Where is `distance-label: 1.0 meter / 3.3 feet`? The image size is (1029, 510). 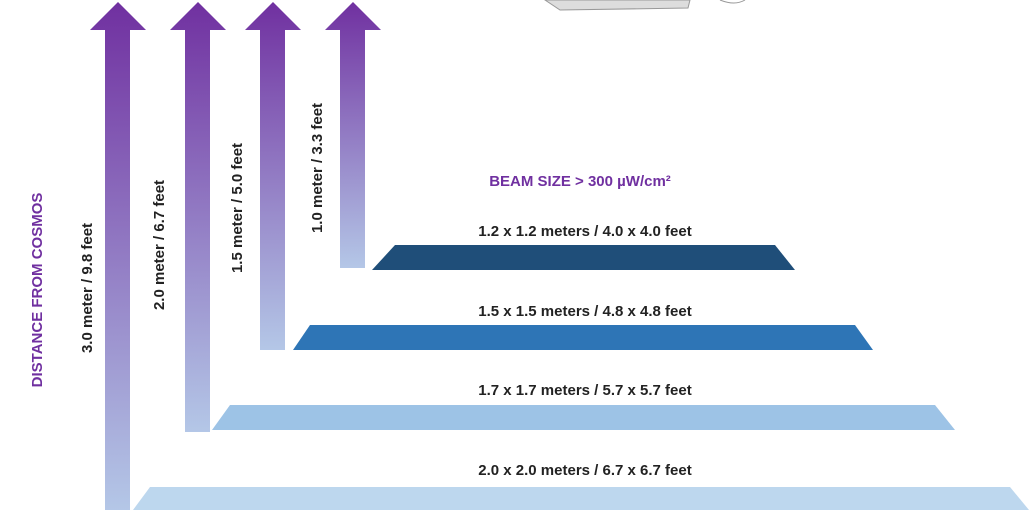 distance-label: 1.0 meter / 3.3 feet is located at coordinates (317, 168).